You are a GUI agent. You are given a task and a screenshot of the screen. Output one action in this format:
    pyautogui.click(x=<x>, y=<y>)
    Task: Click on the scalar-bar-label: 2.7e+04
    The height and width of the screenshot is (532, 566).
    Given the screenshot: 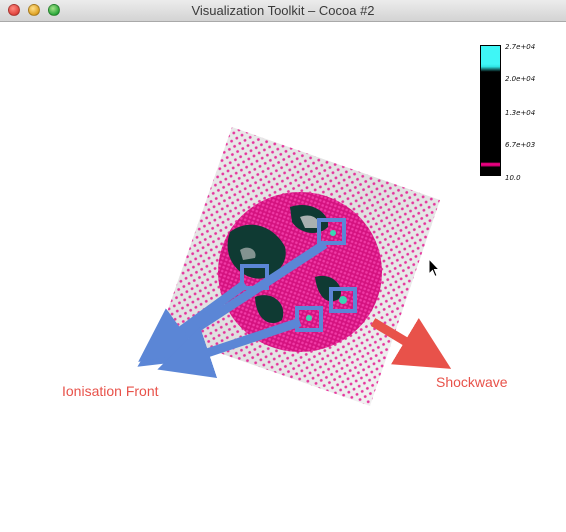 What is the action you would take?
    pyautogui.click(x=520, y=47)
    